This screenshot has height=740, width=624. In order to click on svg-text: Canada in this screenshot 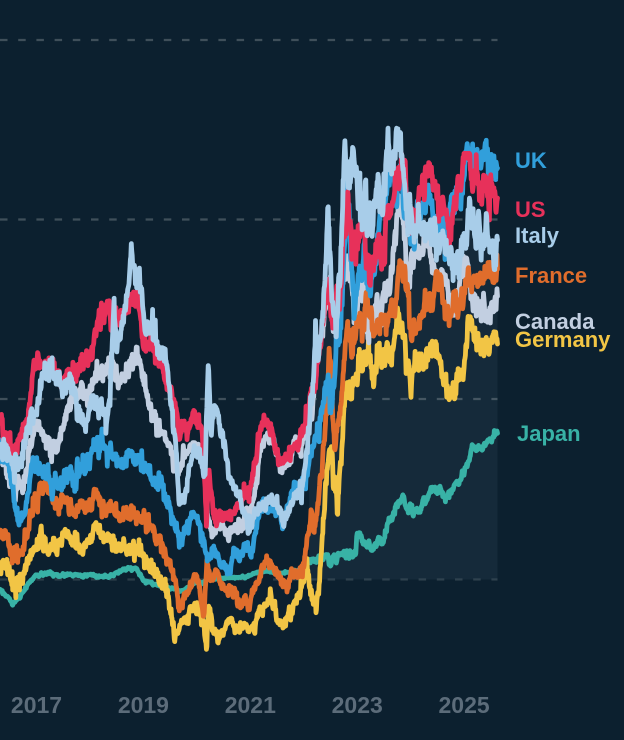, I will do `click(555, 321)`.